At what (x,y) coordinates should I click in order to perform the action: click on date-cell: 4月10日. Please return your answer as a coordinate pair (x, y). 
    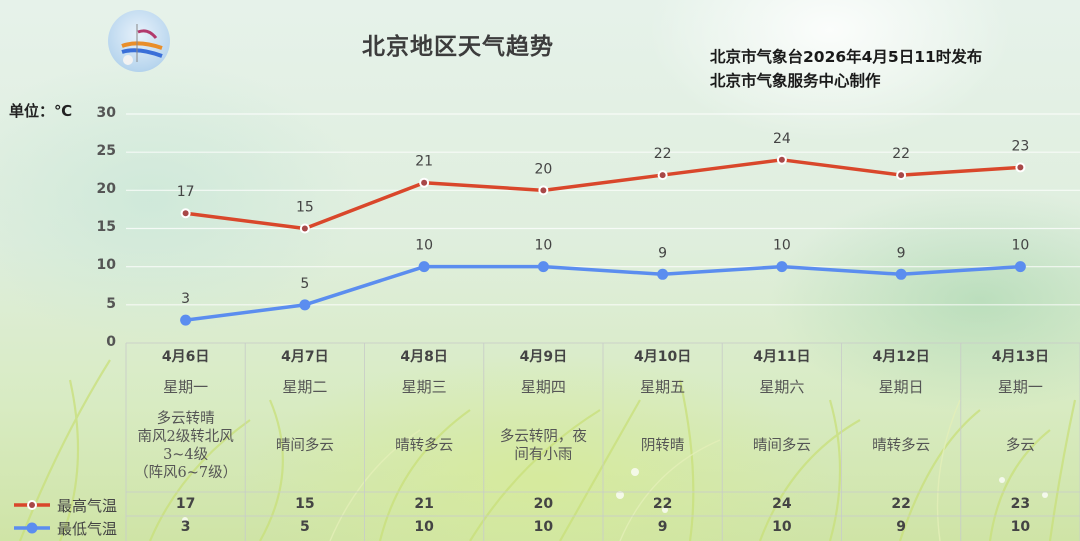
    Looking at the image, I should click on (663, 357).